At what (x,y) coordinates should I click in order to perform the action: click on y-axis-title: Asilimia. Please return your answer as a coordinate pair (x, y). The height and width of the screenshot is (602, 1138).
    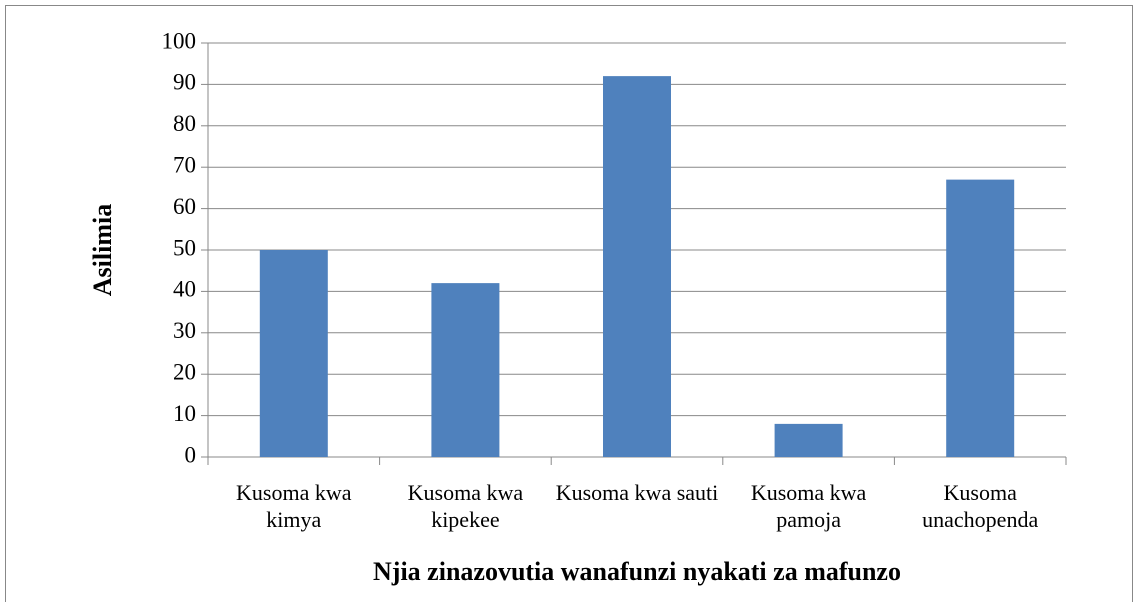
    Looking at the image, I should click on (102, 250).